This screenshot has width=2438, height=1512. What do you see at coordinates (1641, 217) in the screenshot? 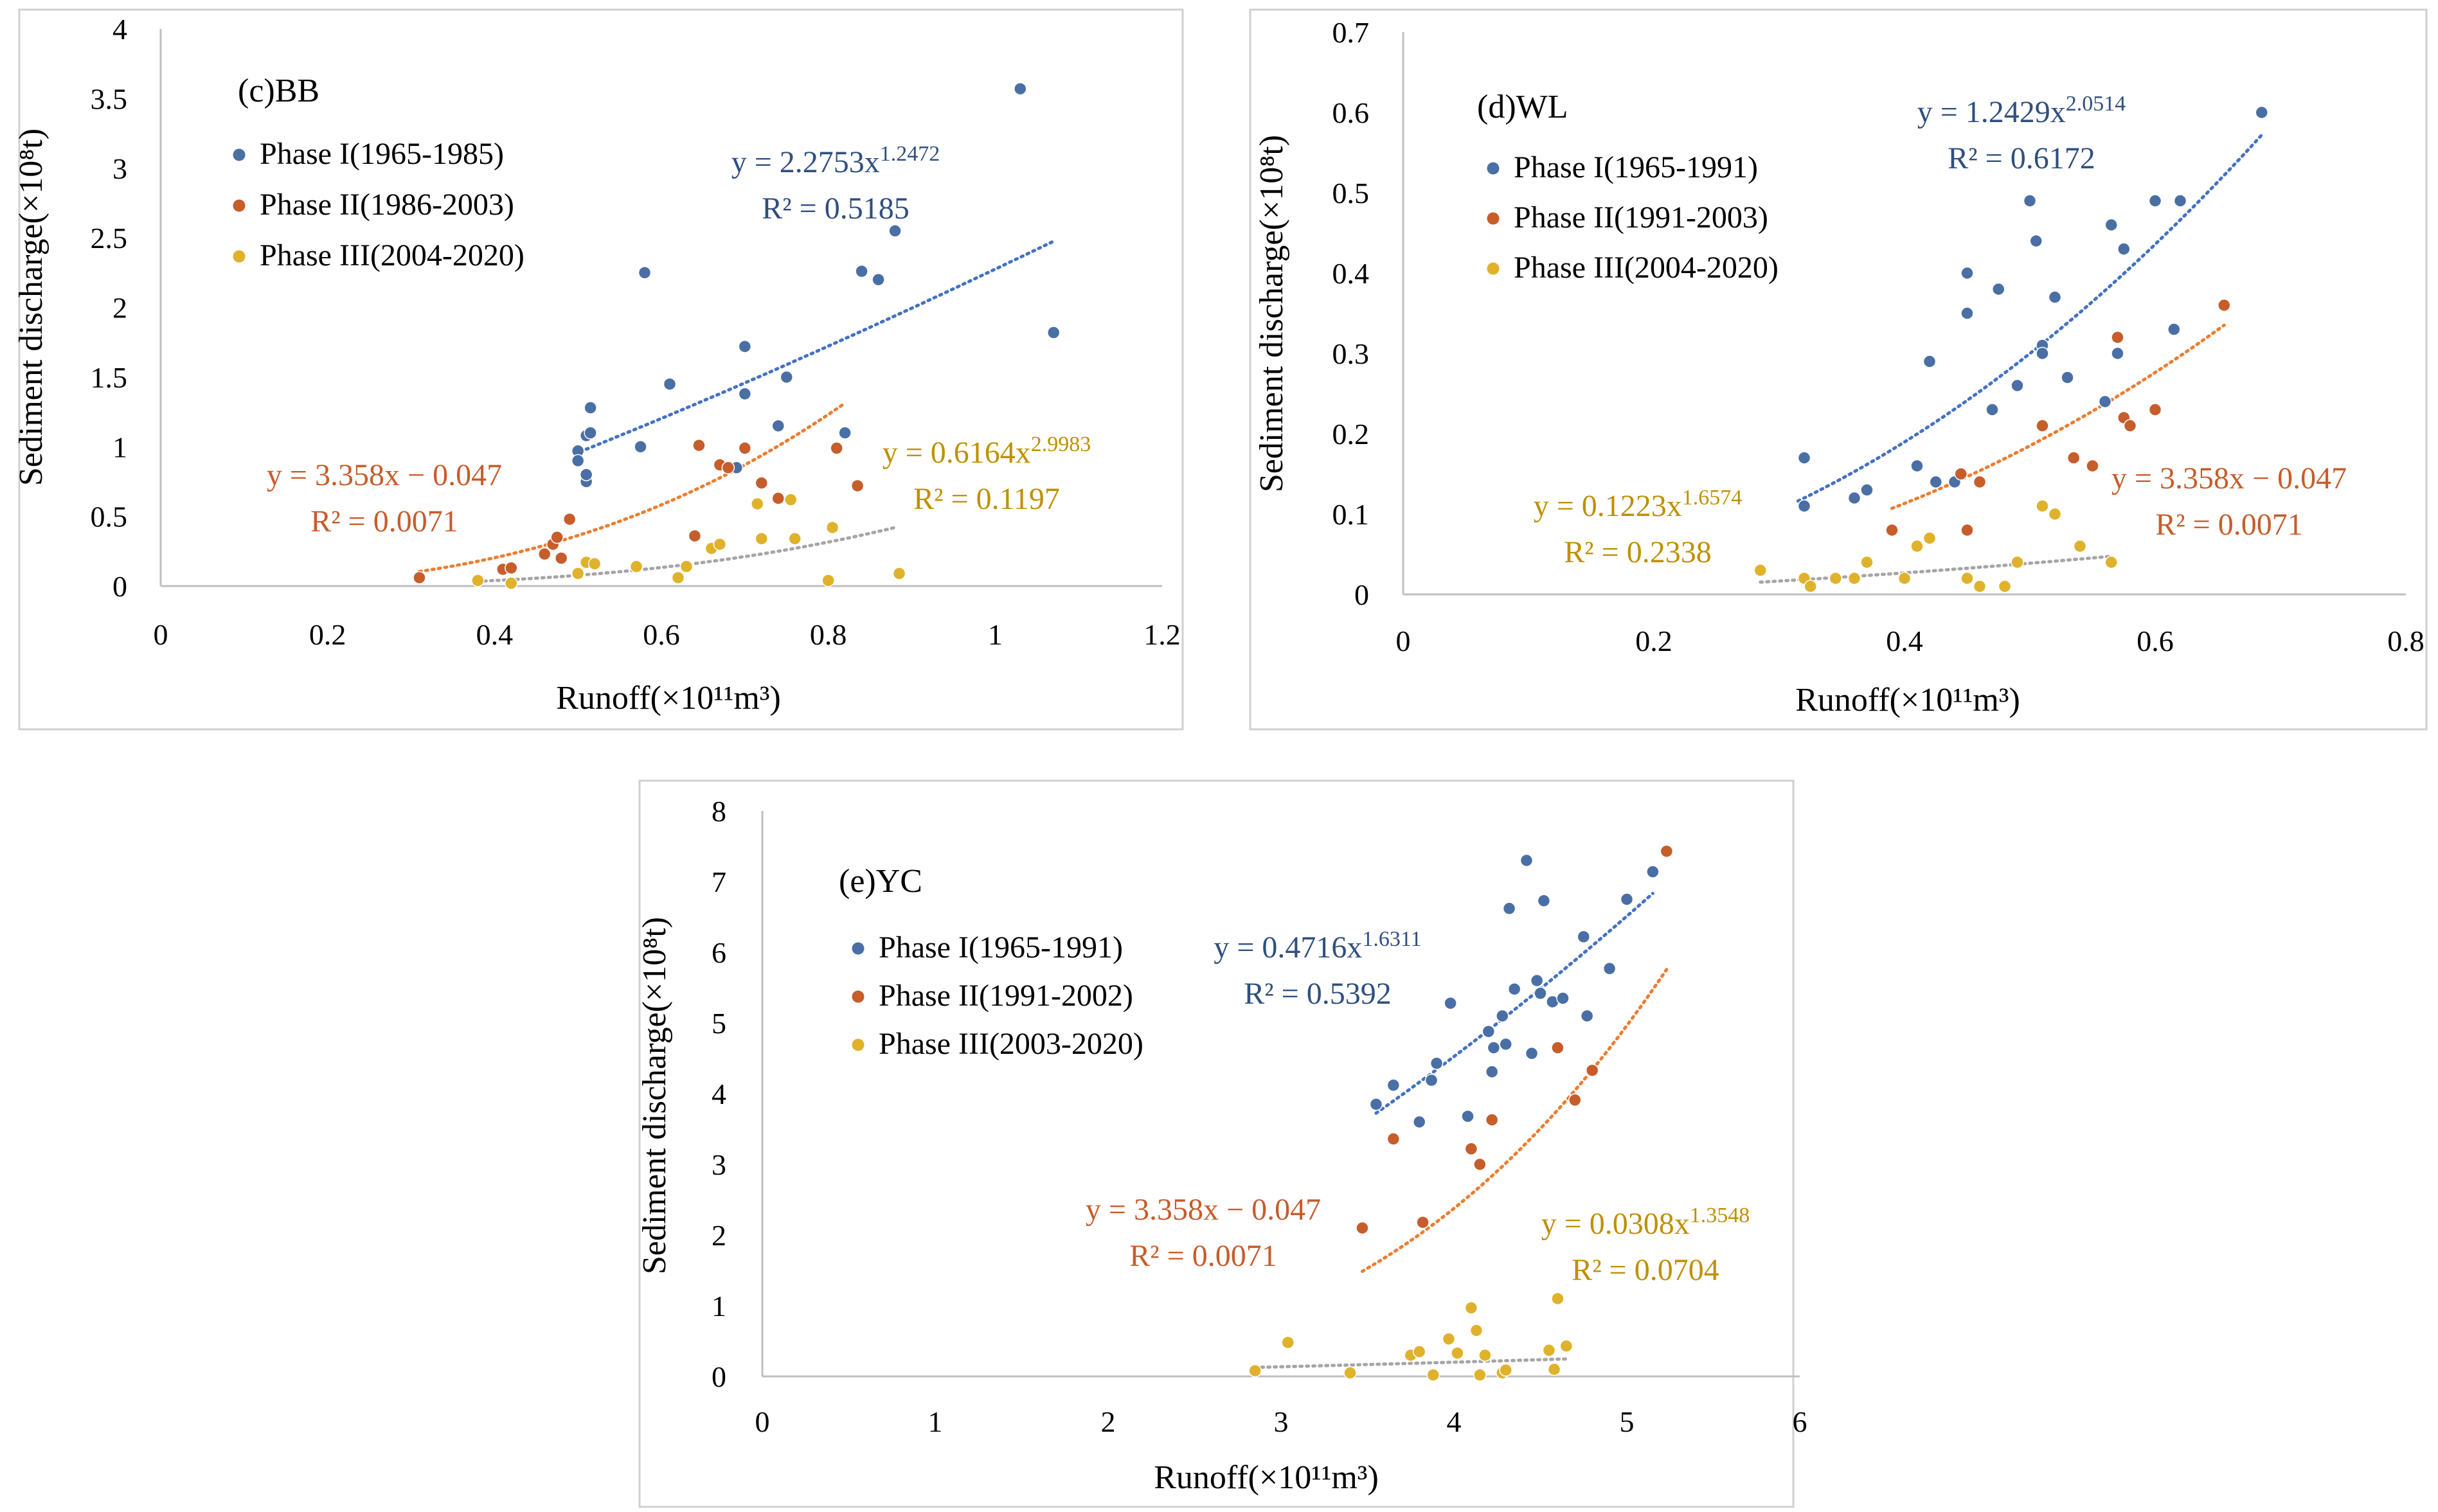
I see `legend-label-phase-2: Phase II(1991-2003)` at bounding box center [1641, 217].